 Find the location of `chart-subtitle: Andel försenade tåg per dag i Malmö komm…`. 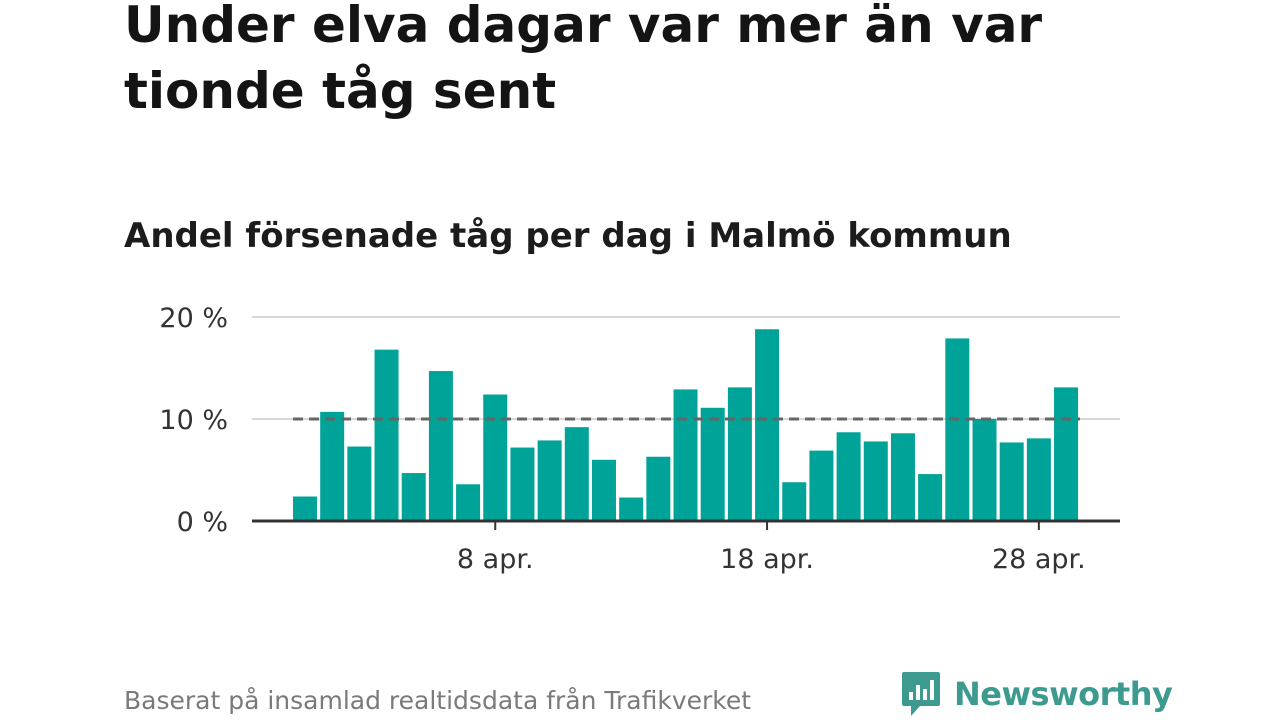

chart-subtitle: Andel försenade tåg per dag i Malmö komm… is located at coordinates (568, 236).